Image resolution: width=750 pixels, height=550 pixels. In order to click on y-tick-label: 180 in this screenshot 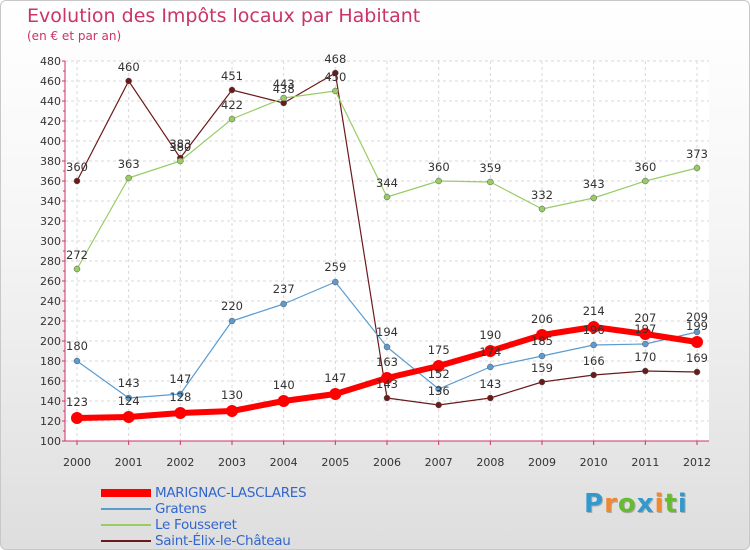, I will do `click(50, 361)`.